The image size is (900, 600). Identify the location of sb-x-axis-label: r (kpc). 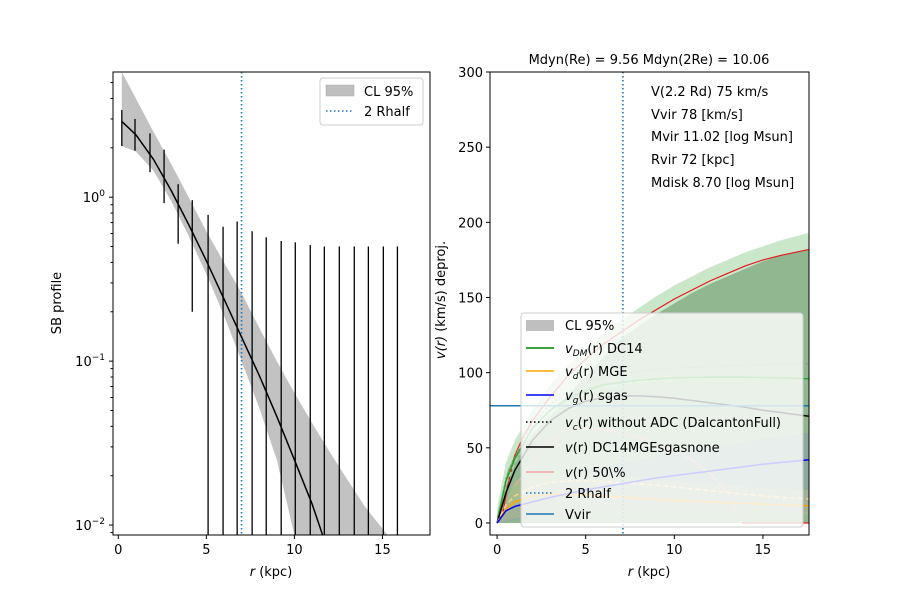
(271, 572).